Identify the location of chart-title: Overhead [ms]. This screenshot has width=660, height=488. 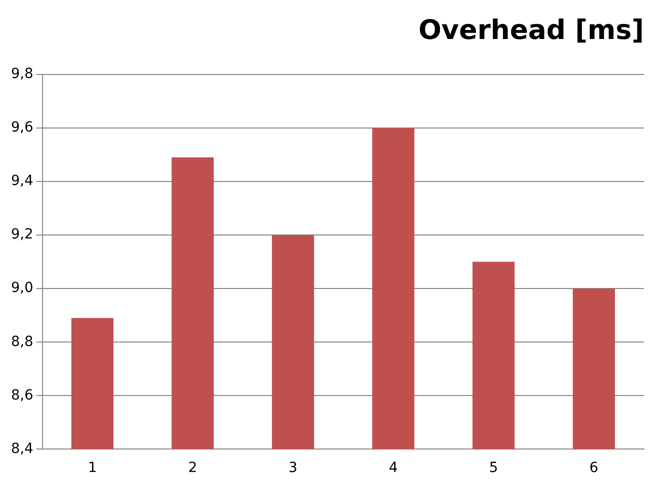
(531, 30).